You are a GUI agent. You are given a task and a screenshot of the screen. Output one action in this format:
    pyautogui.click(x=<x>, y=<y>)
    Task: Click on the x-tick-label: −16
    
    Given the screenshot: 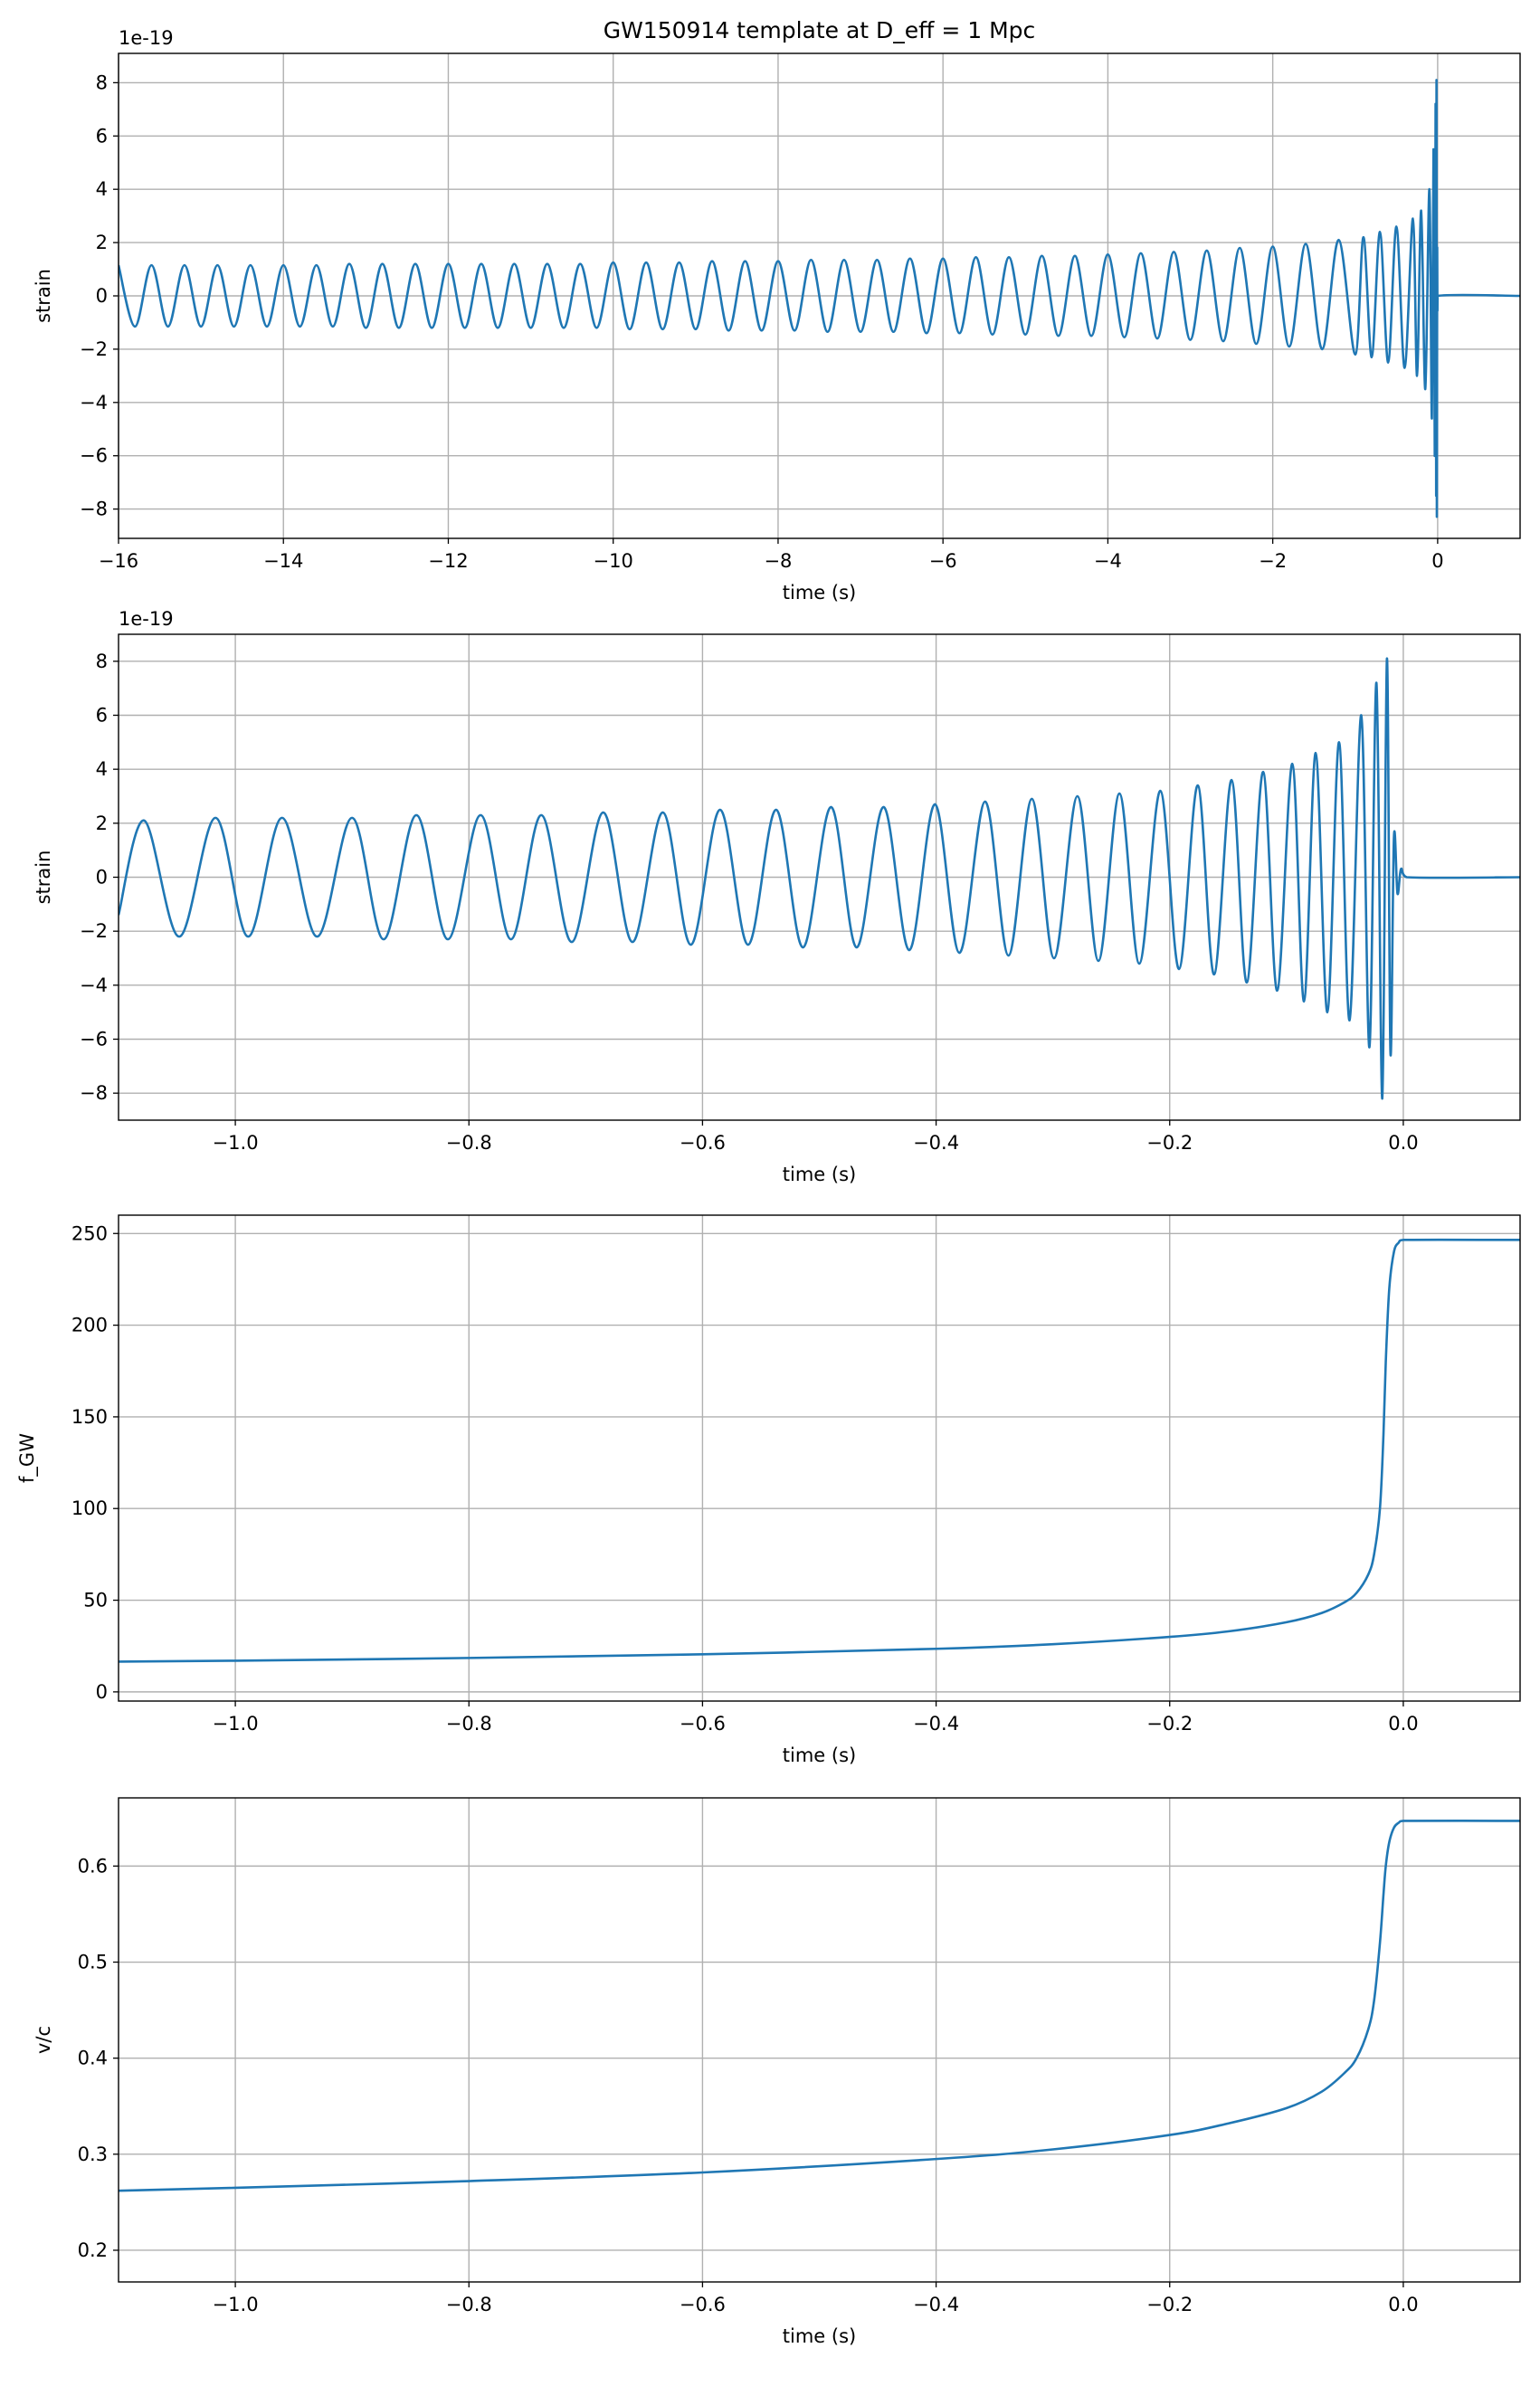 What is the action you would take?
    pyautogui.click(x=119, y=561)
    